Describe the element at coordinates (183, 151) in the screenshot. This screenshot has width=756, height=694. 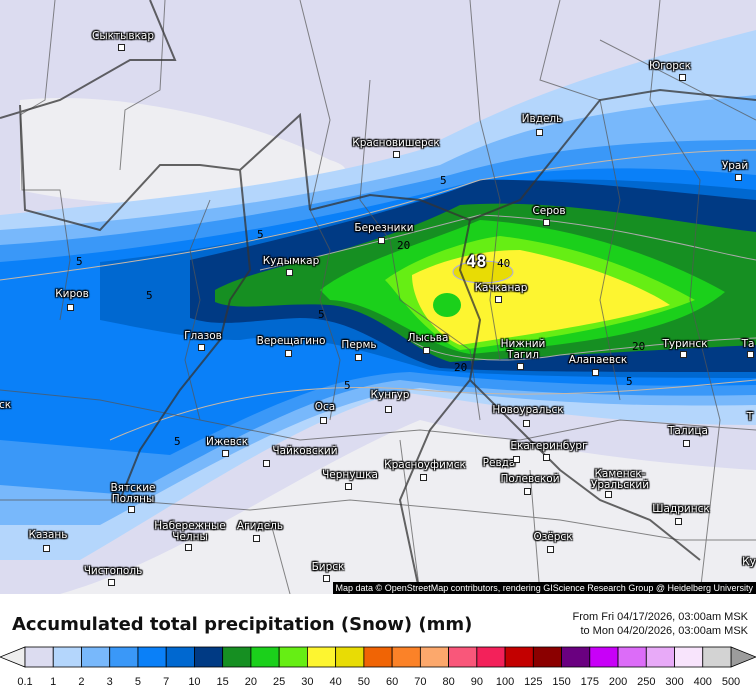
I see `region-light` at that location.